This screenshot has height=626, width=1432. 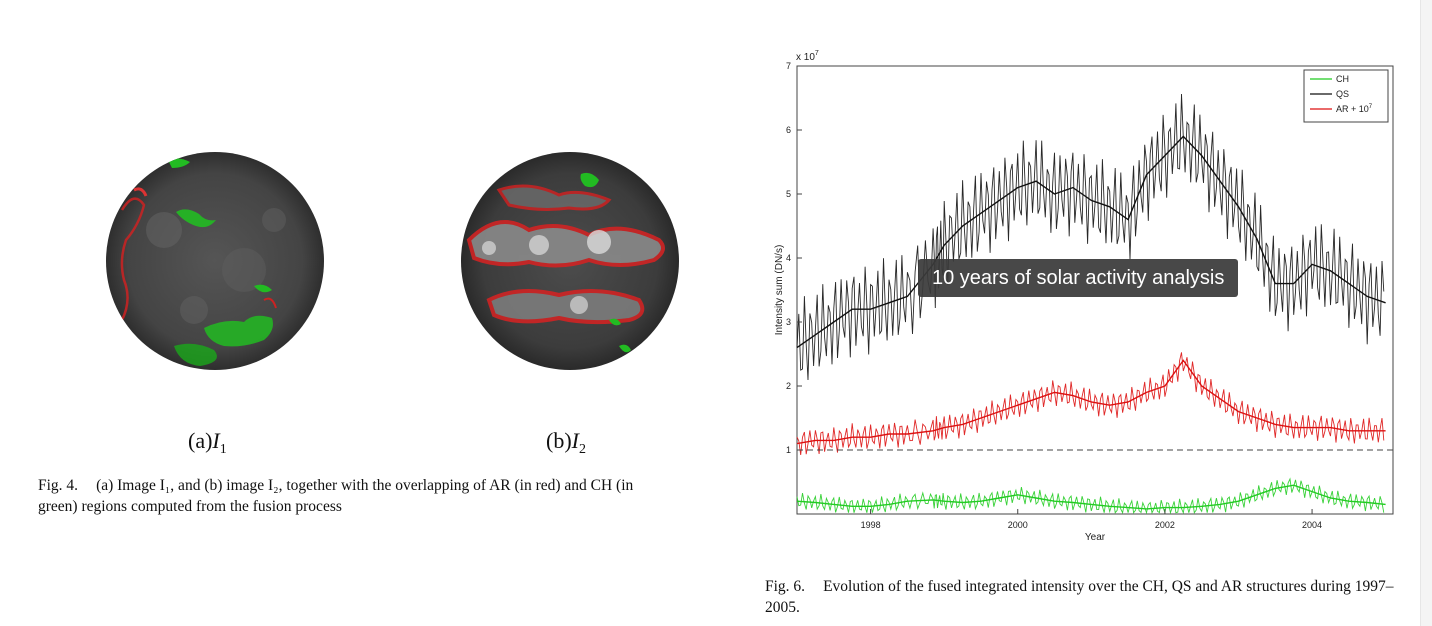 What do you see at coordinates (788, 194) in the screenshot?
I see `y-tick-label: 5` at bounding box center [788, 194].